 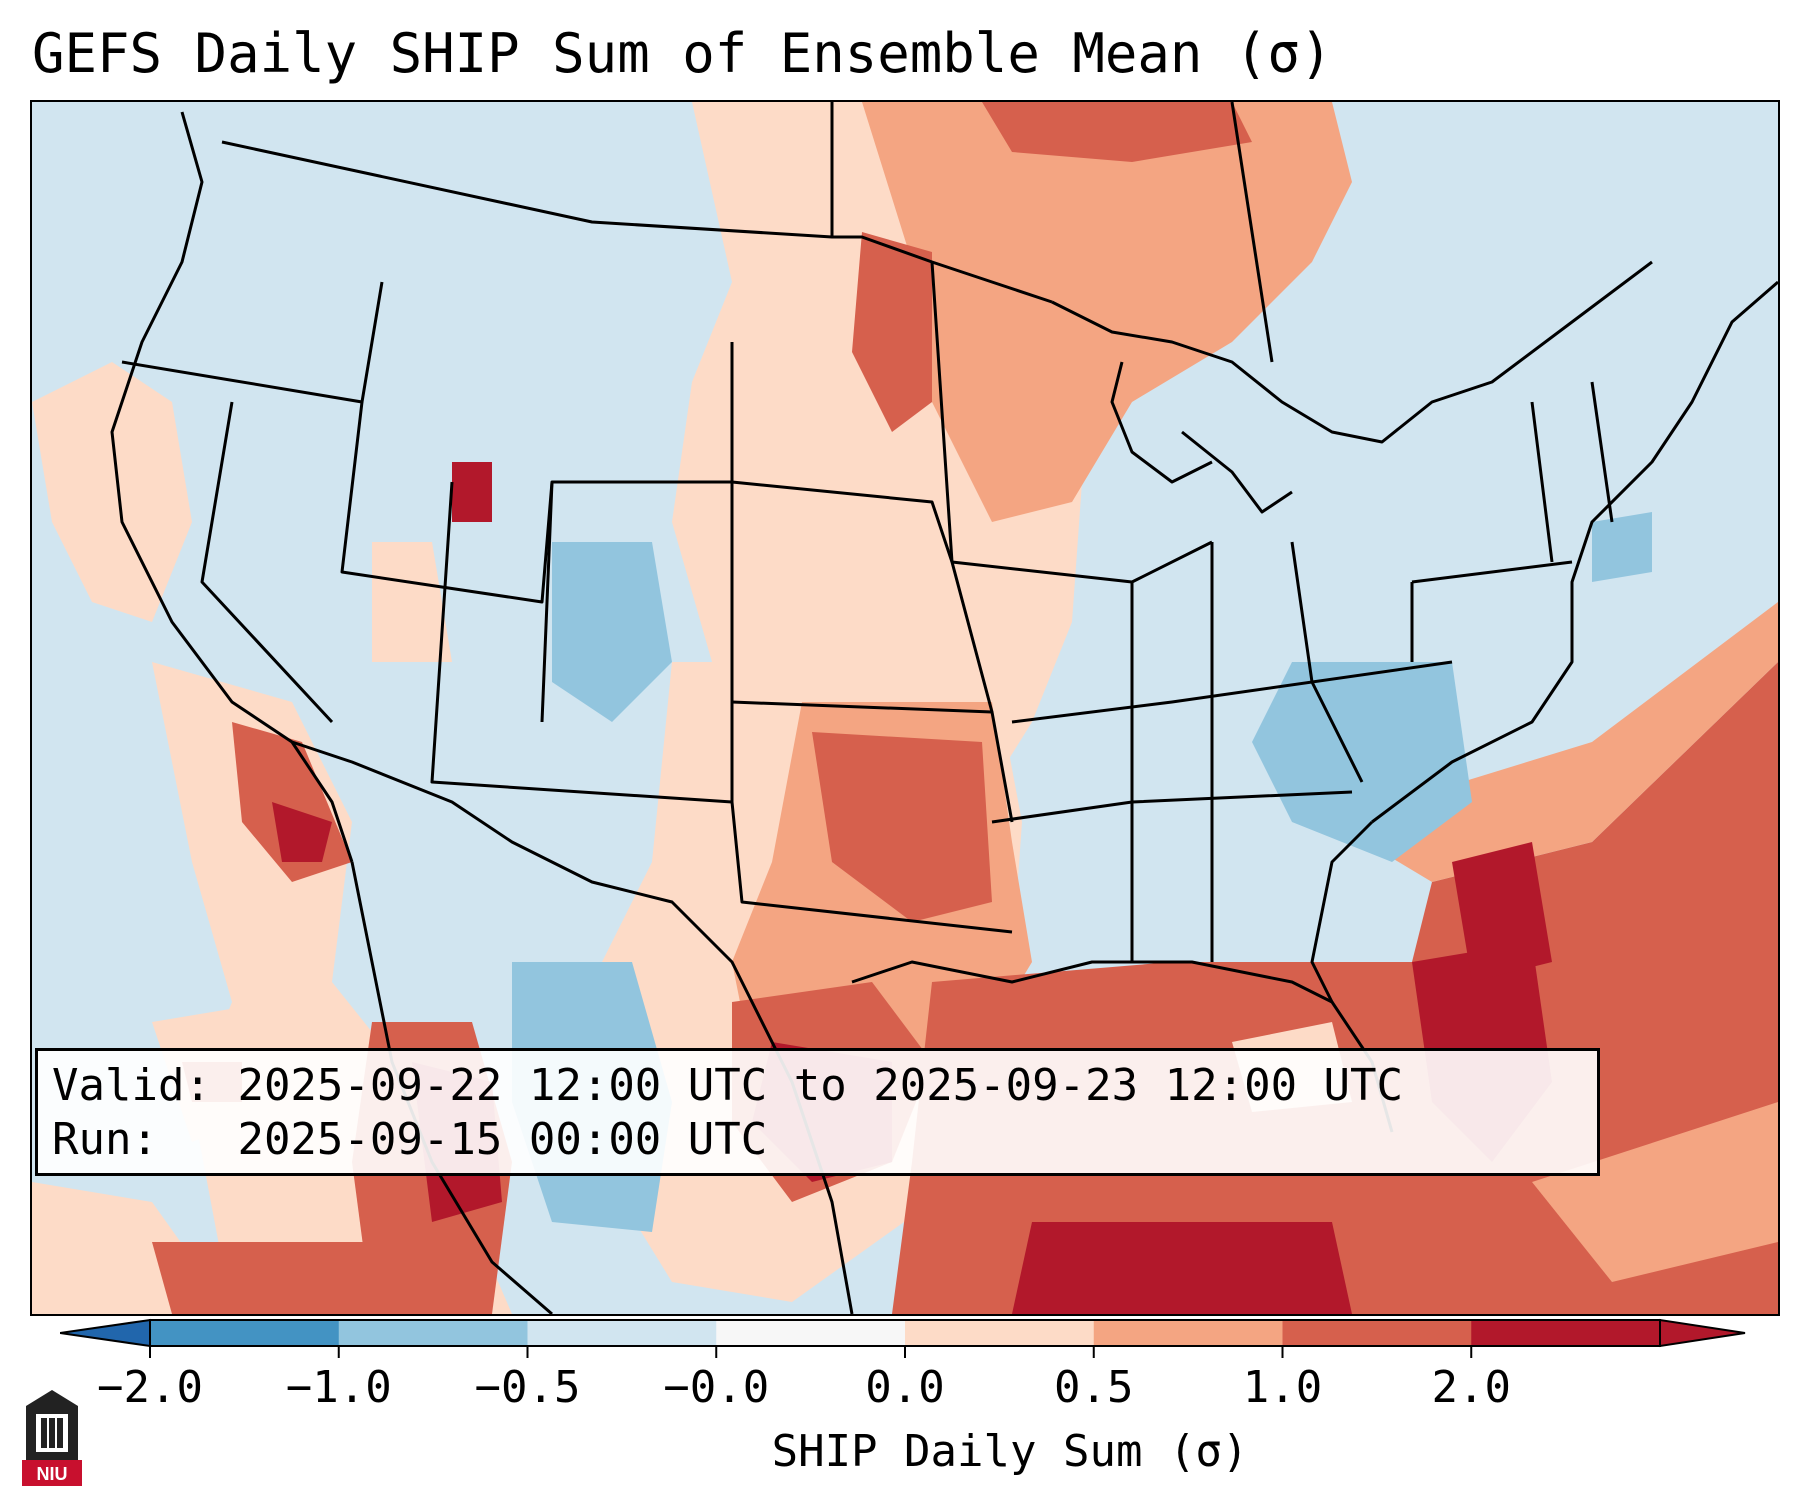 I want to click on niu-logo-icon: NIU, so click(x=52, y=1438).